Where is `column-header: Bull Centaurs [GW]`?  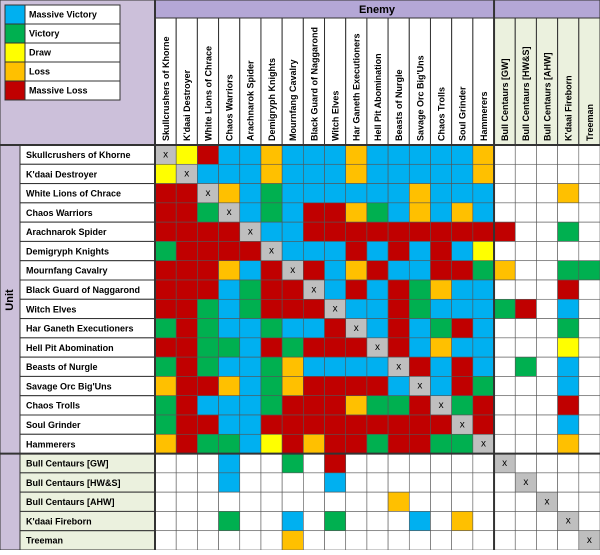
column-header: Bull Centaurs [GW] is located at coordinates (505, 99).